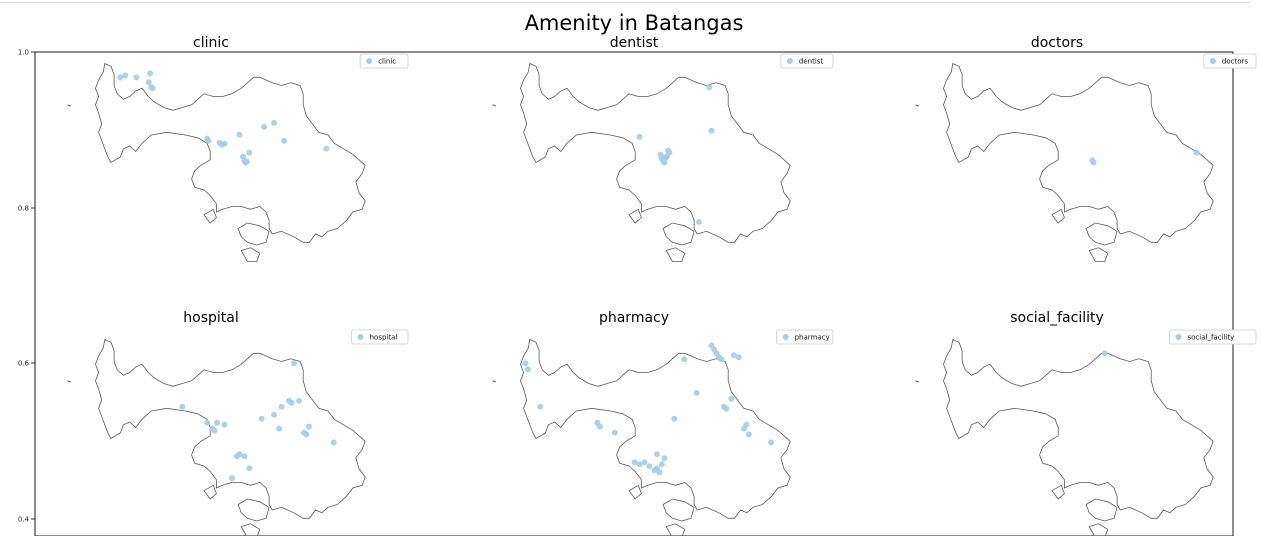 The height and width of the screenshot is (536, 1262). Describe the element at coordinates (1086, 148) in the screenshot. I see `subplot-doctors: doctors doctors` at that location.